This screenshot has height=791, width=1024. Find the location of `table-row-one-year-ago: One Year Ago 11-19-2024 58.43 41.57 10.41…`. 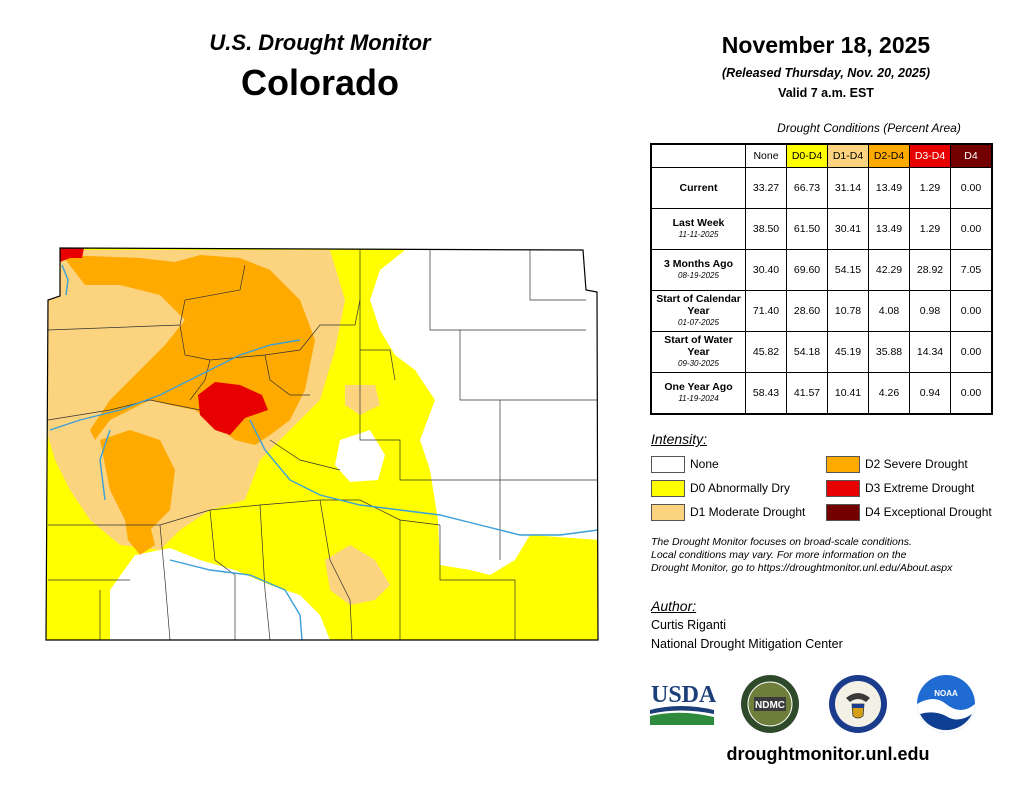

table-row-one-year-ago: One Year Ago 11-19-2024 58.43 41.57 10.41… is located at coordinates (821, 393).